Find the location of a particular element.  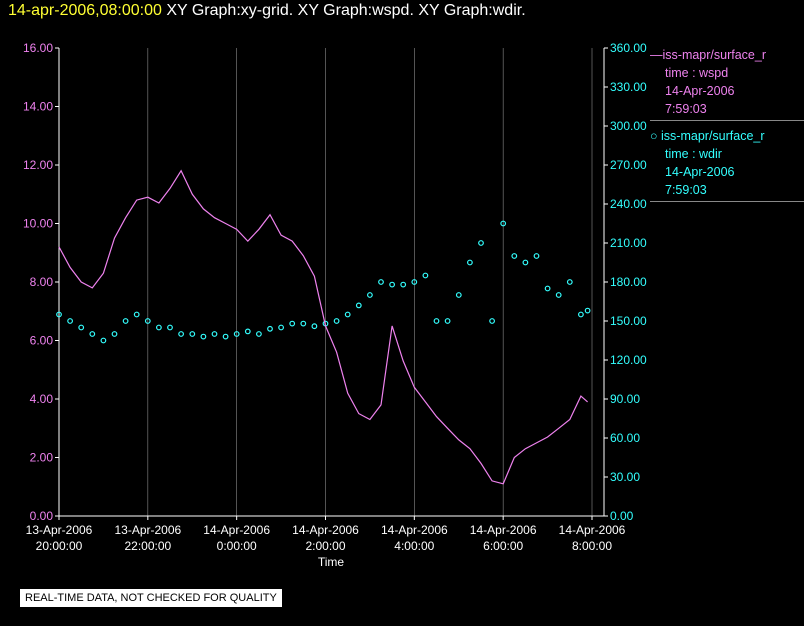

x-tick-label-time: 4:00:00 is located at coordinates (414, 546).